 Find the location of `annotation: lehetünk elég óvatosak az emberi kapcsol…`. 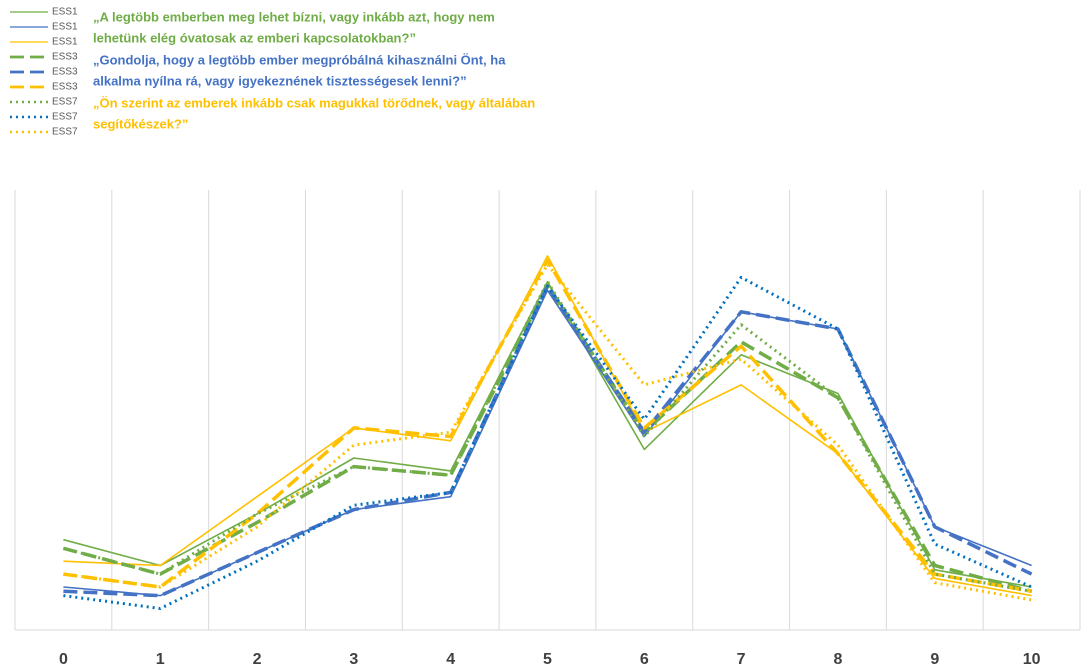

annotation: lehetünk elég óvatosak az emberi kapcsol… is located at coordinates (254, 37).